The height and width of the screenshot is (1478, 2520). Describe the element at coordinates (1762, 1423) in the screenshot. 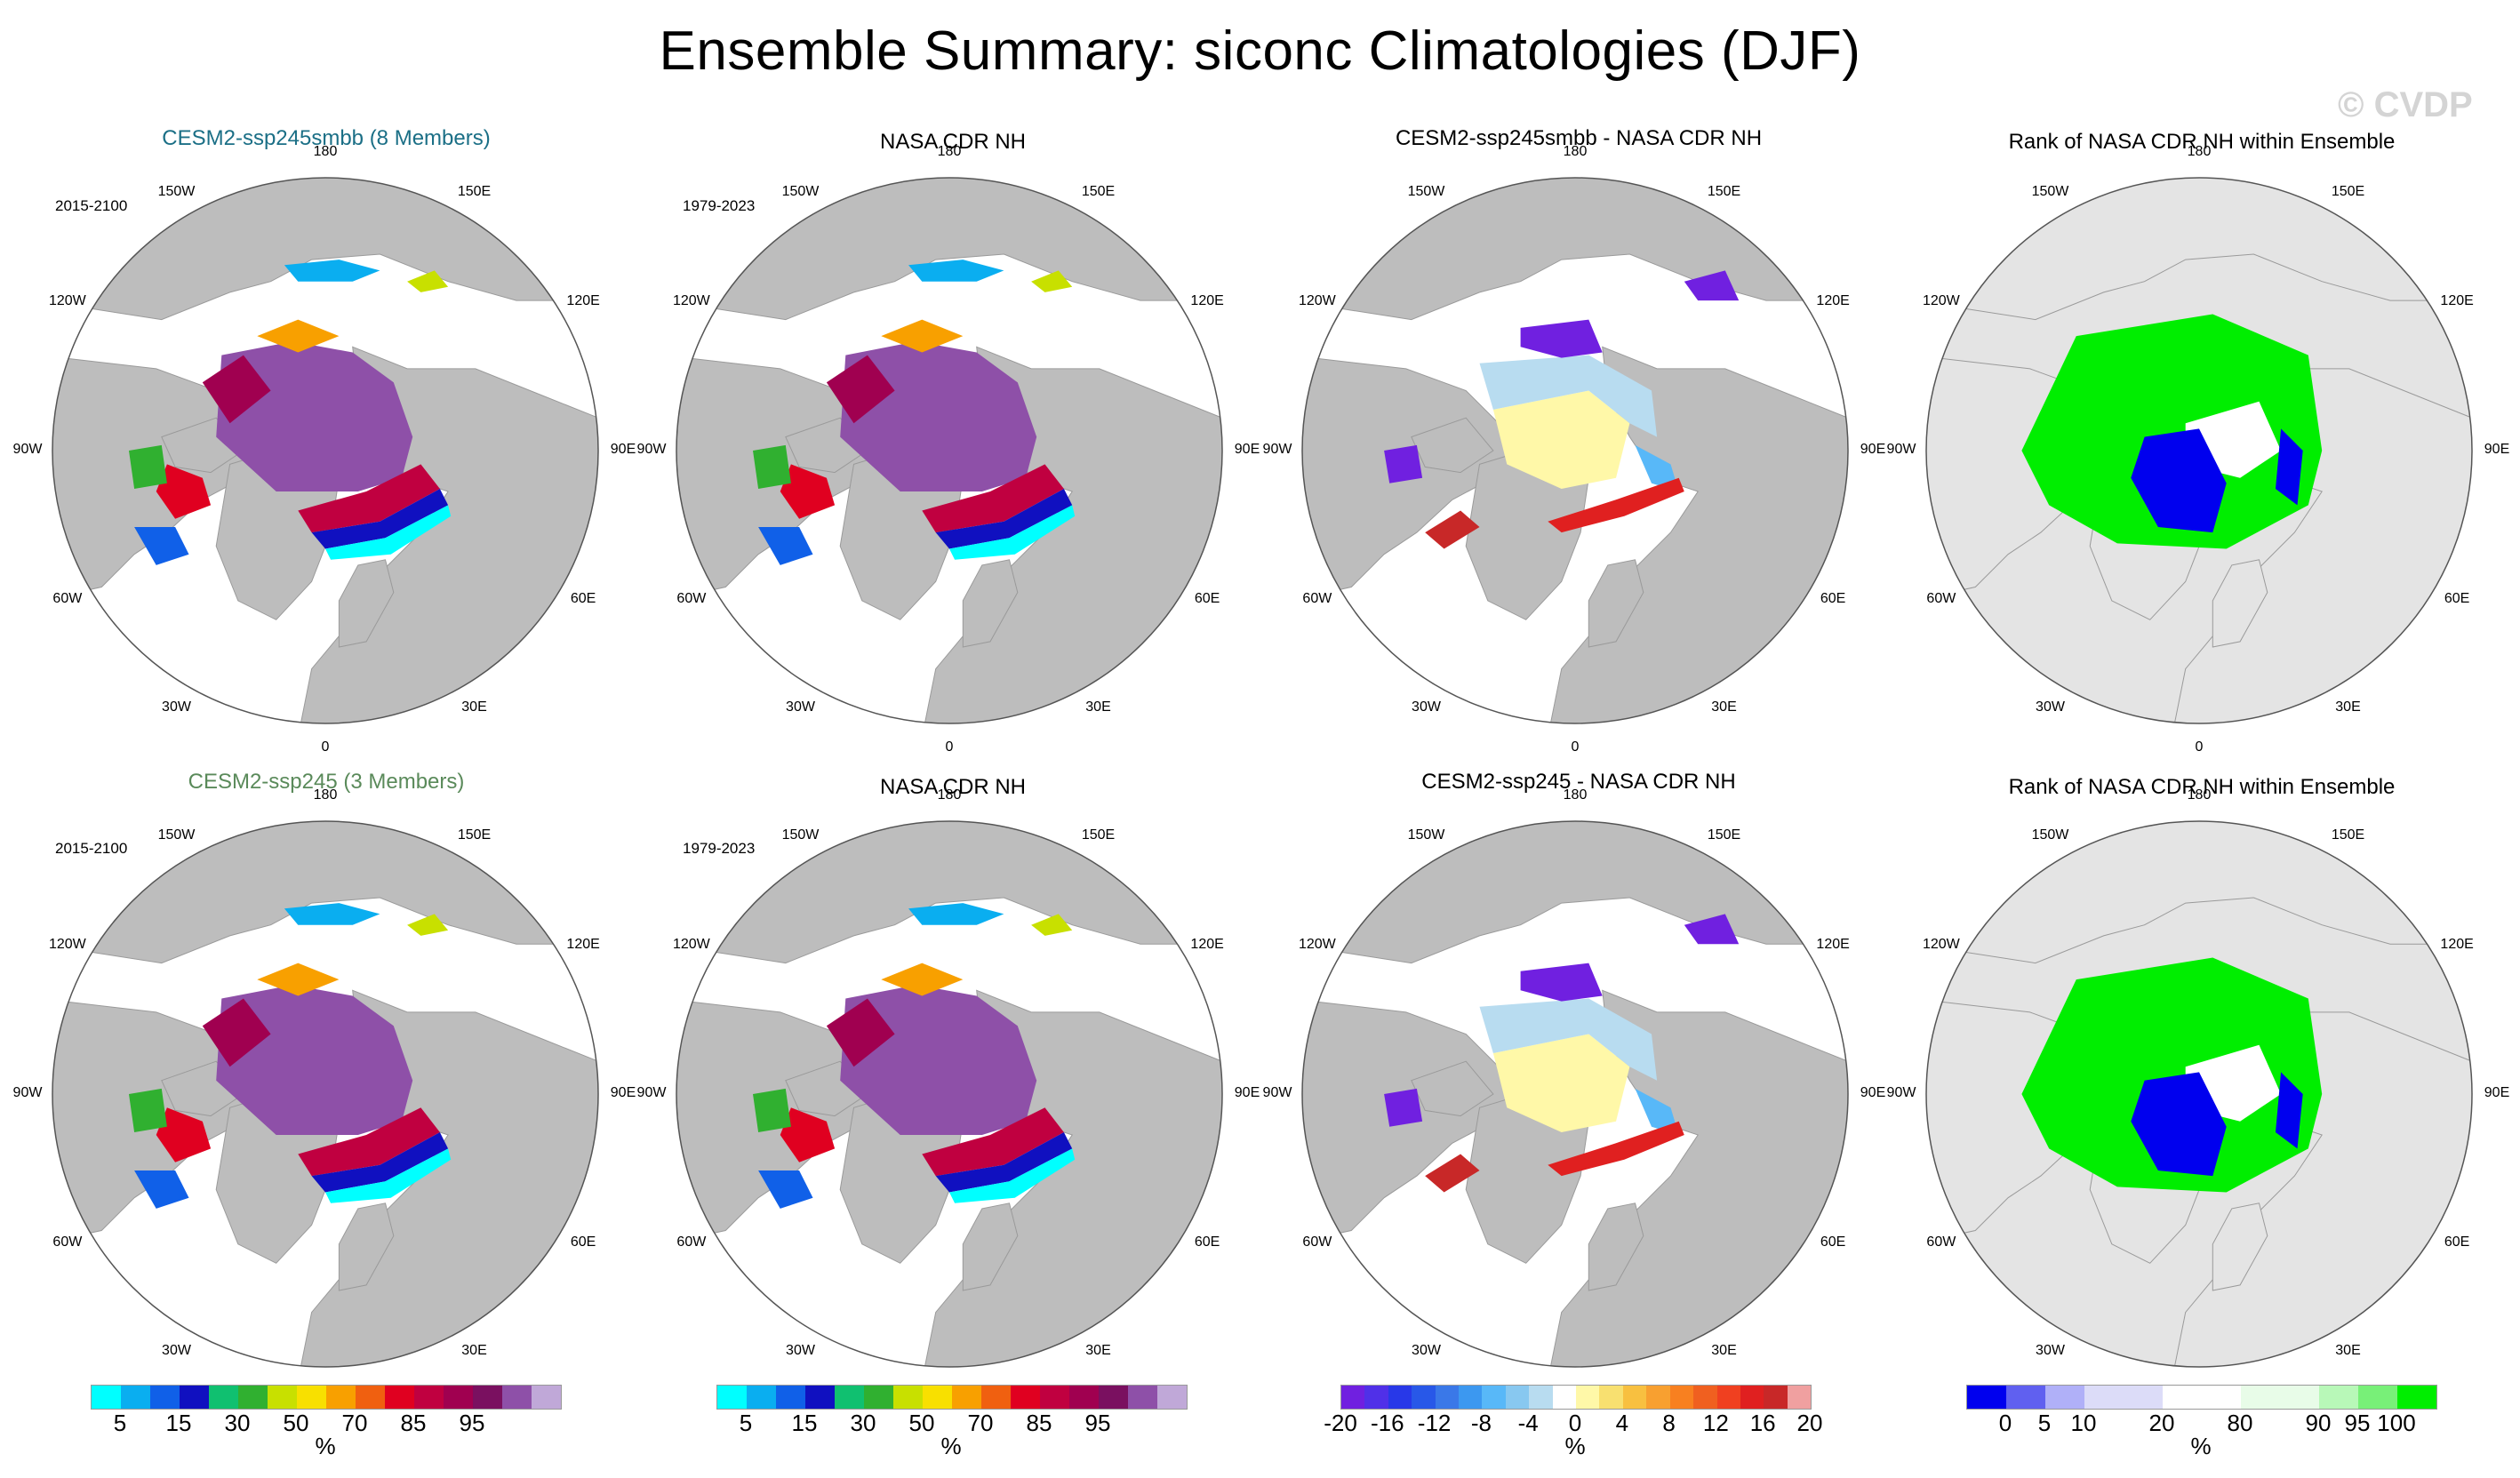

I see `colorbar-tick-label: 16` at that location.